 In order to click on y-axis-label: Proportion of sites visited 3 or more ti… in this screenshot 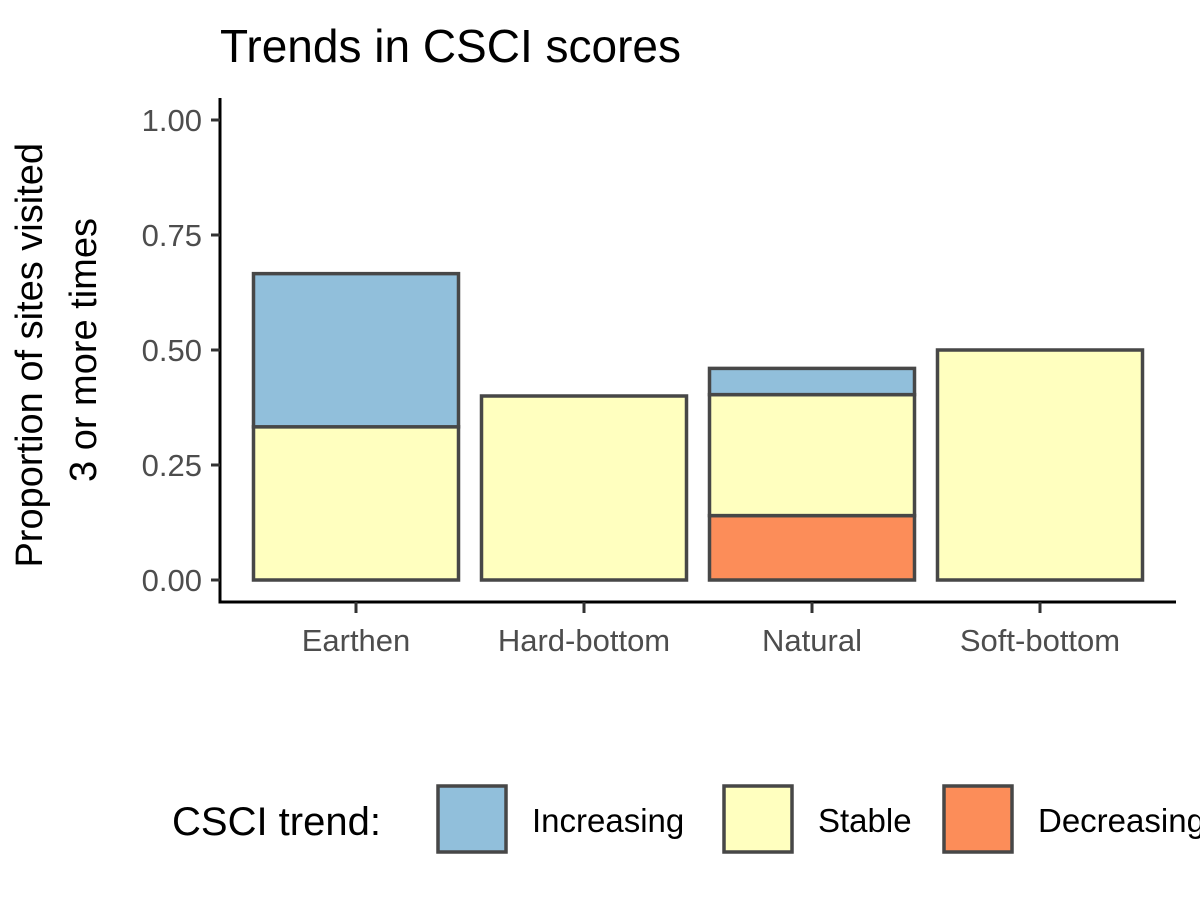, I will do `click(57, 349)`.